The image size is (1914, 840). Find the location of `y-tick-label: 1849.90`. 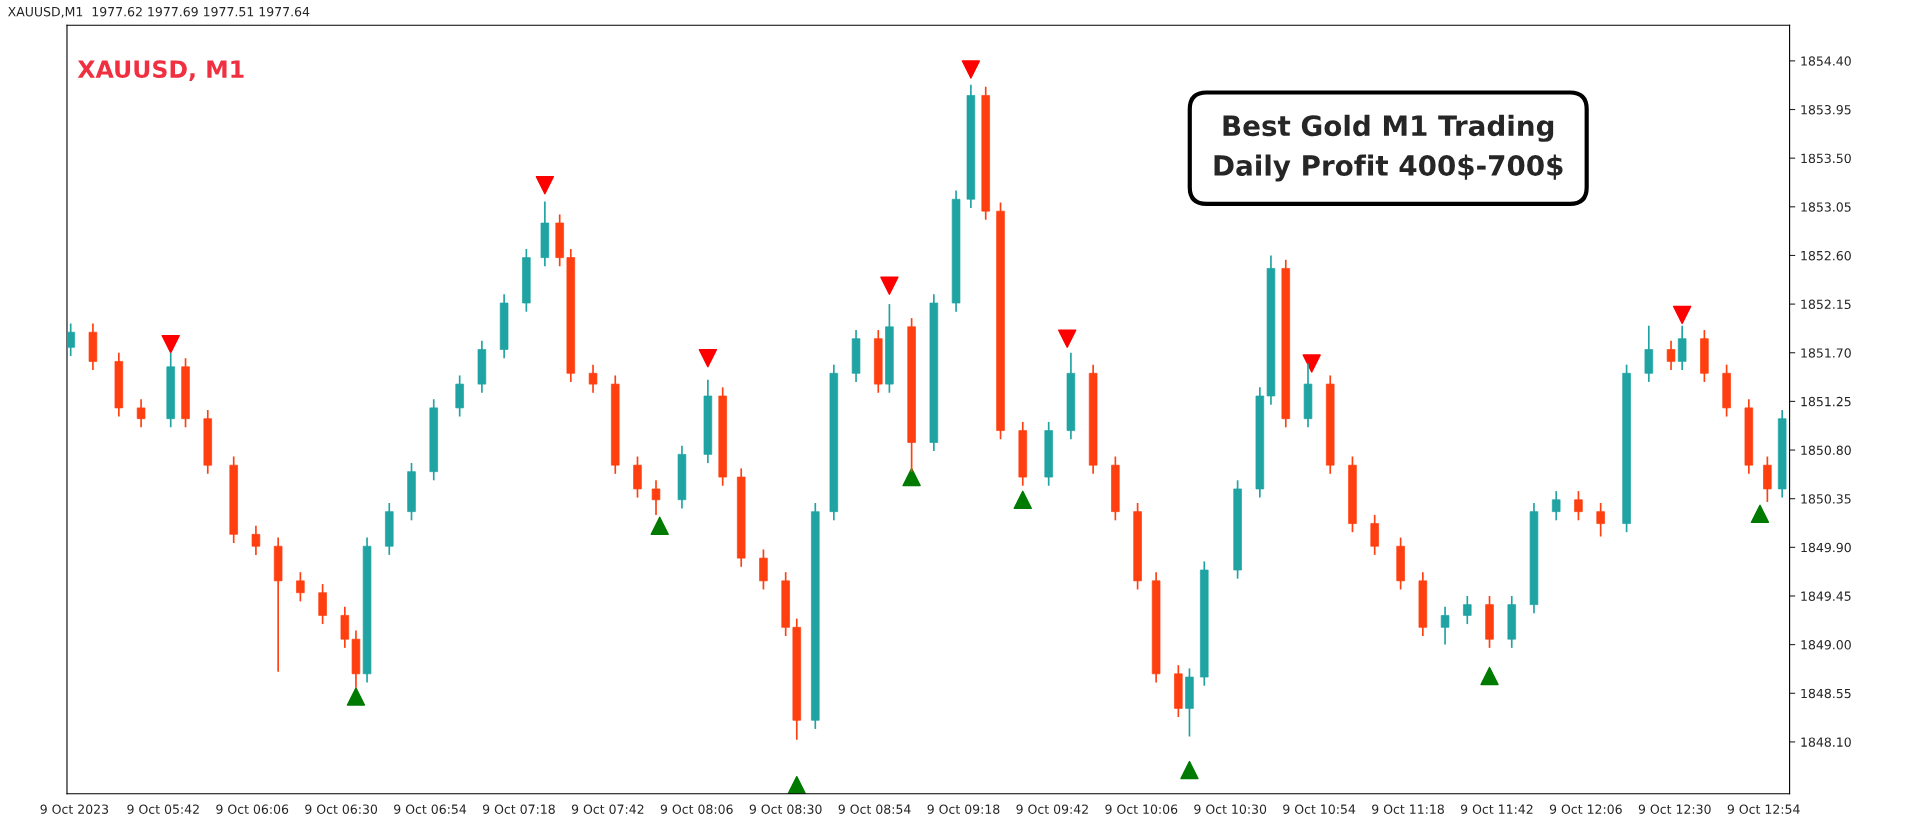

y-tick-label: 1849.90 is located at coordinates (1826, 547).